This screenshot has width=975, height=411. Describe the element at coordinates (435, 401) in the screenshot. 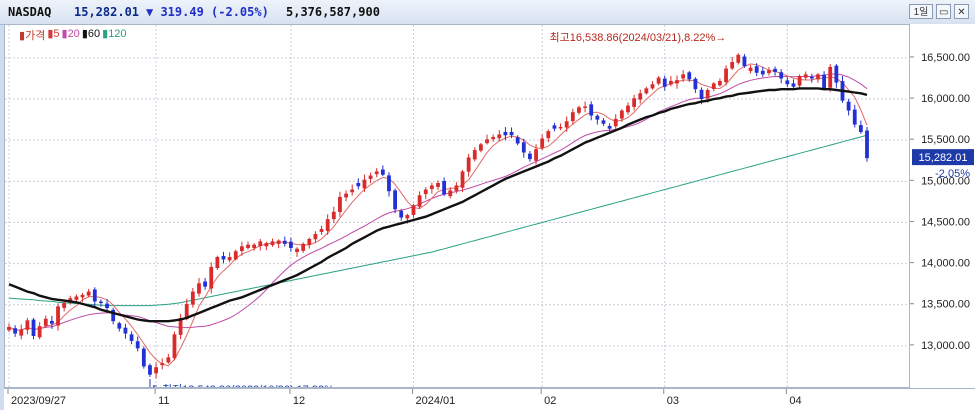

I see `x-tick-label: 2024/01` at that location.